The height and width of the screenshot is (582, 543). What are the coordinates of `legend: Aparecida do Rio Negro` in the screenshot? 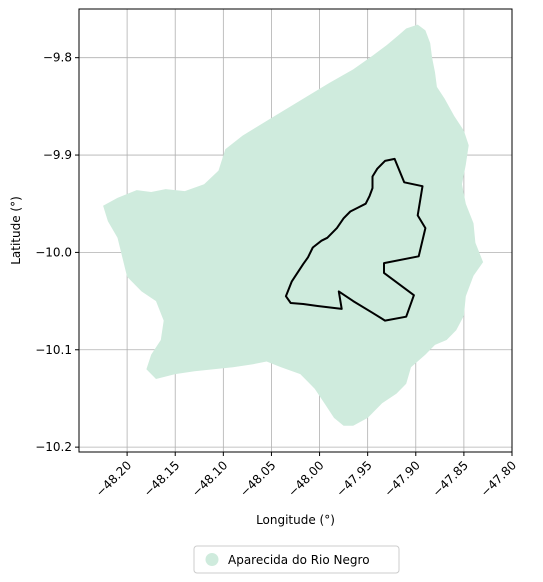 It's located at (296, 559).